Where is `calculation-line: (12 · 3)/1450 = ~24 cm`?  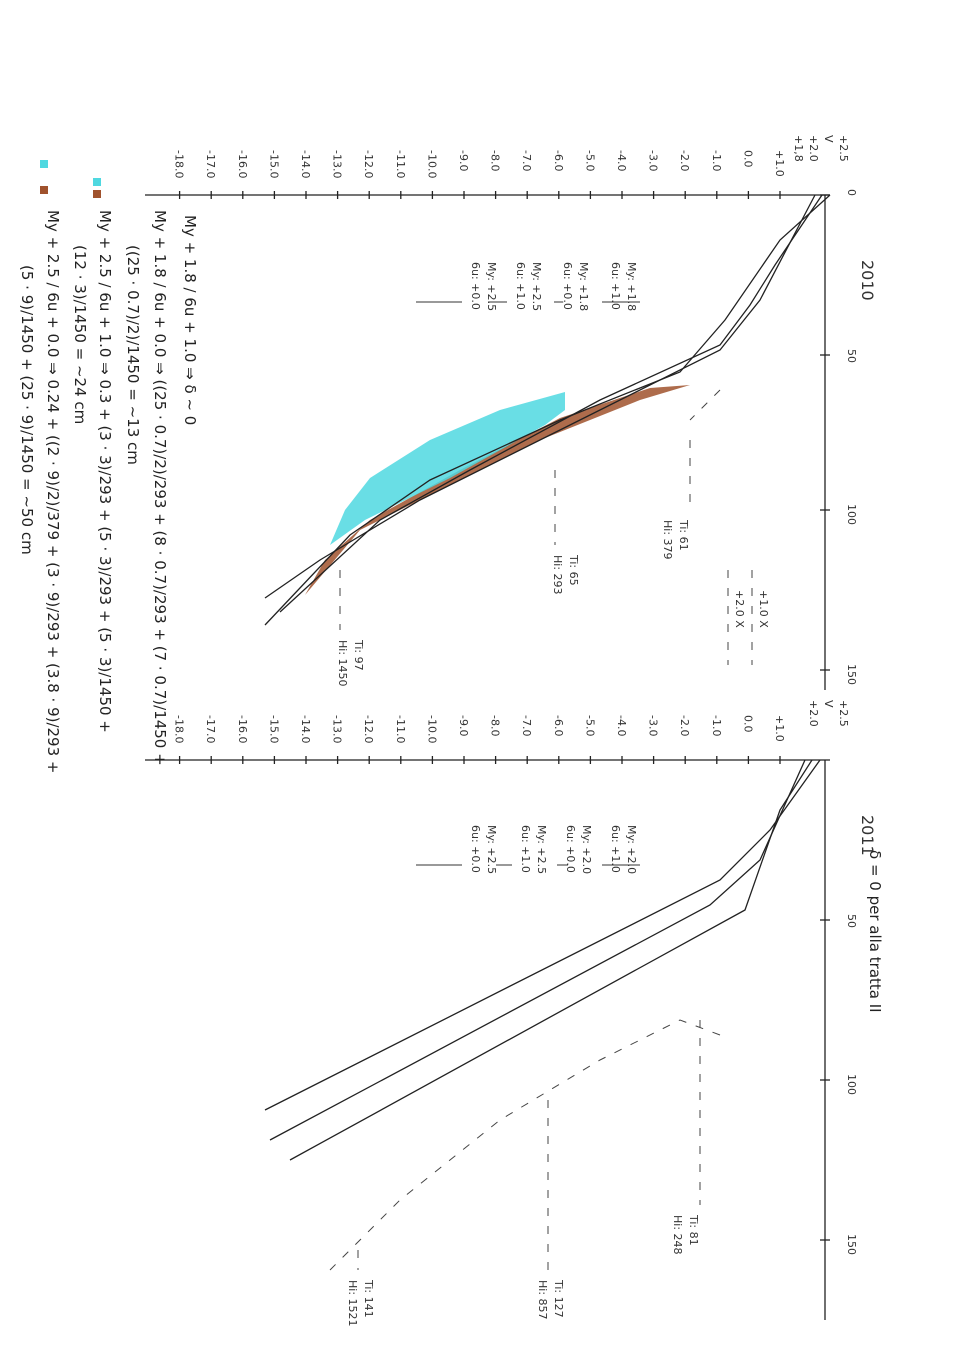 calculation-line: (12 · 3)/1450 = ~24 cm is located at coordinates (80, 334).